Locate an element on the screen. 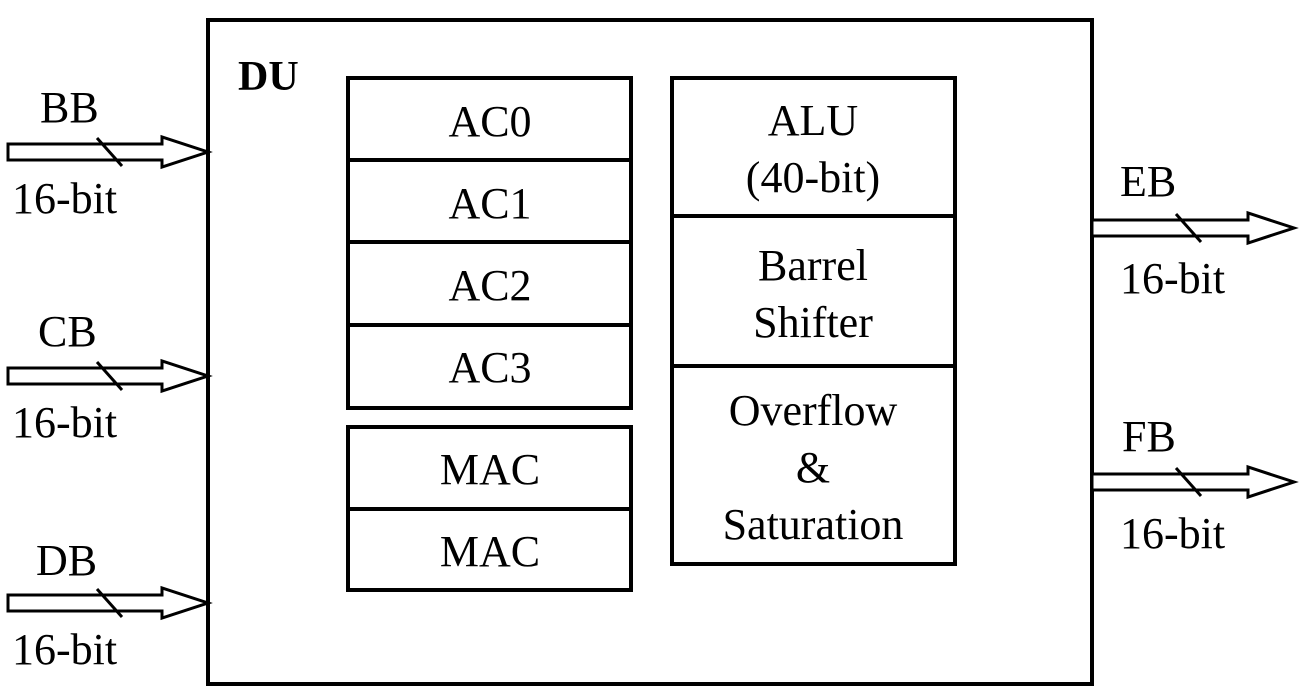 The image size is (1303, 700). alu-width-label: (40-bit) is located at coordinates (813, 177).